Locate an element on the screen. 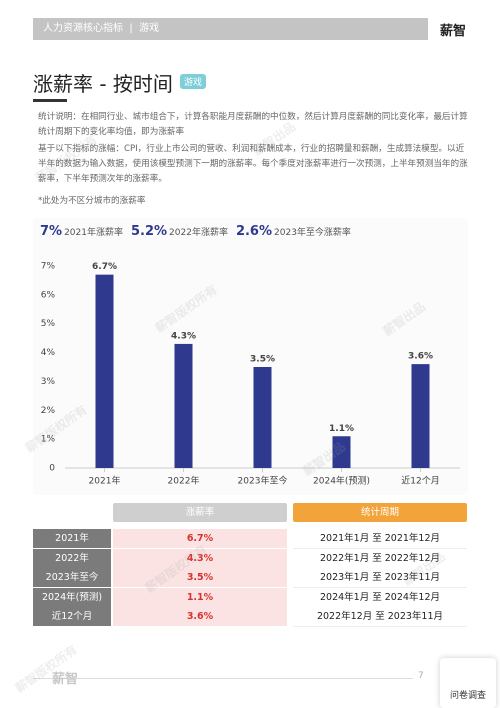 This screenshot has width=500, height=708. summary: 7% 2021年涨薪率 5.2% 2022年涨薪率 2.6% 2023年至今涨薪率 is located at coordinates (199, 231).